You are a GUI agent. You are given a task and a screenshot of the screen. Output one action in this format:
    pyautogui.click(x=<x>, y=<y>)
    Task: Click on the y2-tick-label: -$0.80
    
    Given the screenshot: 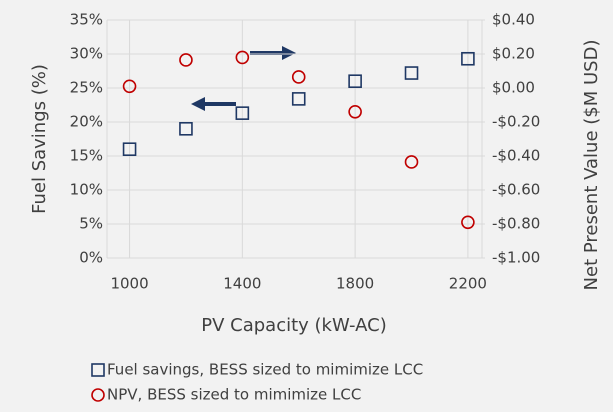 What is the action you would take?
    pyautogui.click(x=516, y=224)
    